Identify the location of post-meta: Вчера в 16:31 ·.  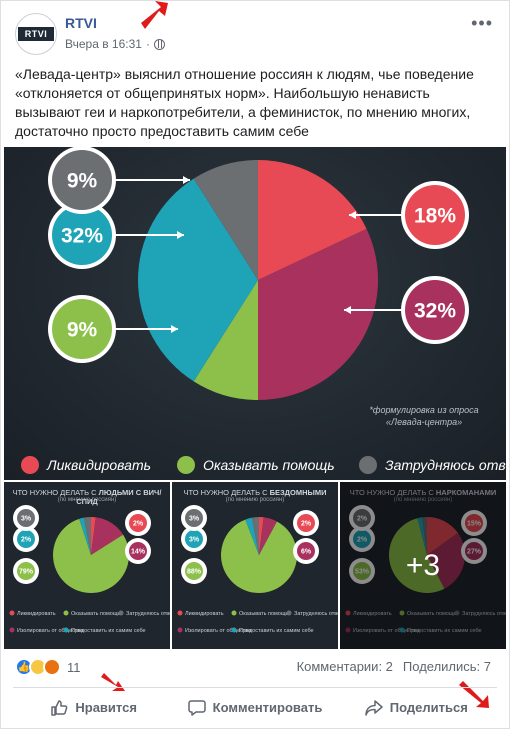
(115, 44).